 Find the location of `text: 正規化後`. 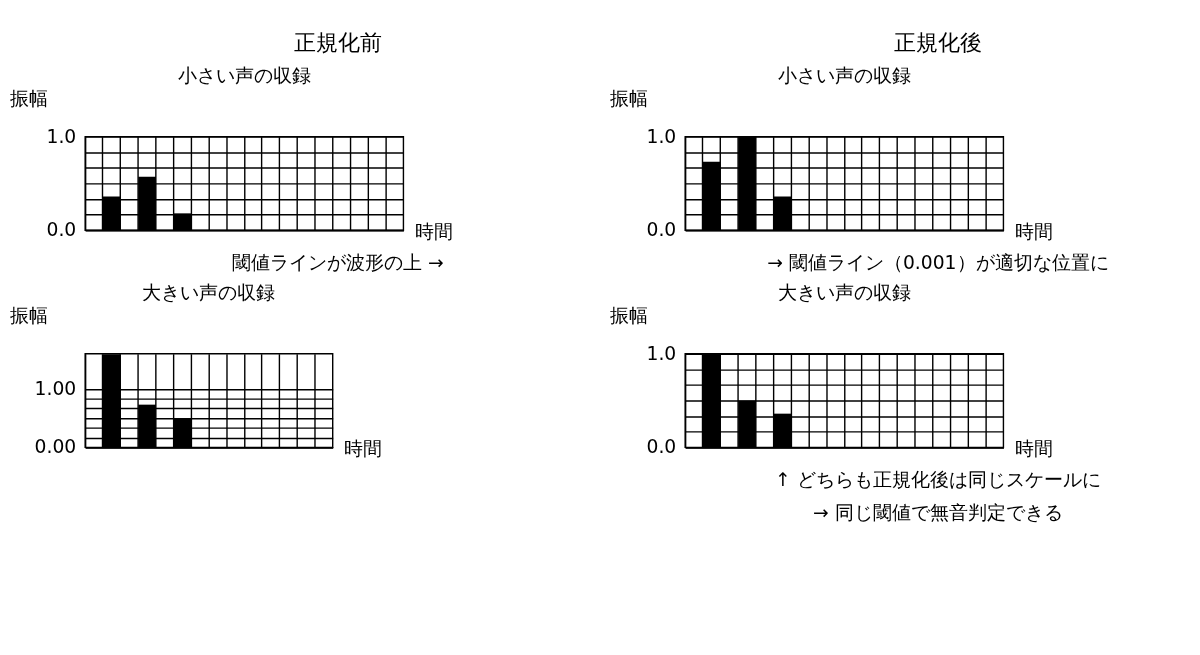

text: 正規化後 is located at coordinates (937, 41).